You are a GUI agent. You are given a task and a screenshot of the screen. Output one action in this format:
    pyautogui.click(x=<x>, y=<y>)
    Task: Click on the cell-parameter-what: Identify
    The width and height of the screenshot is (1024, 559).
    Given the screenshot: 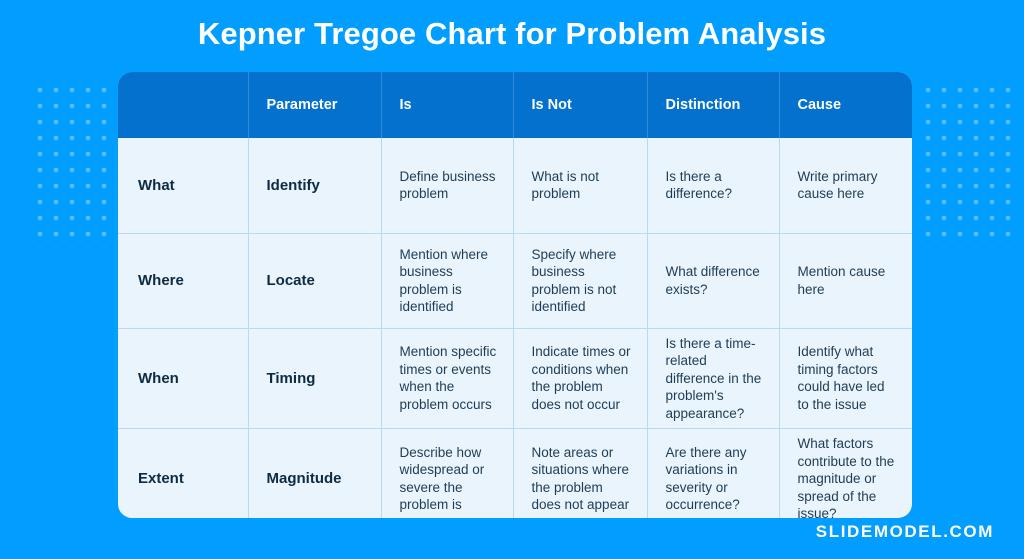 What is the action you would take?
    pyautogui.click(x=315, y=186)
    